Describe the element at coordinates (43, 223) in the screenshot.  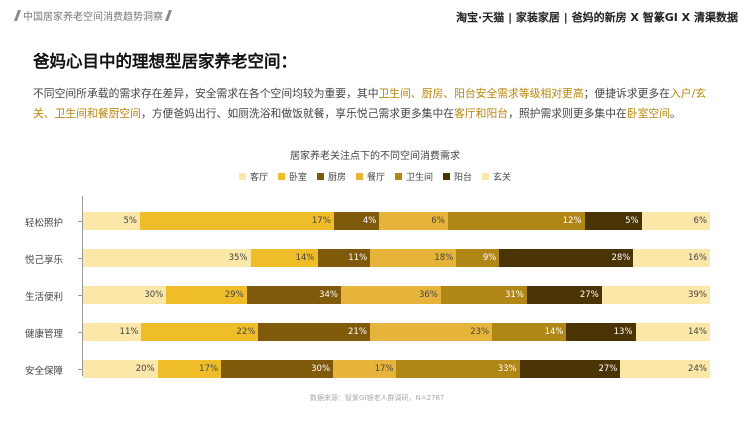
I see `category-label: 轻松照护` at that location.